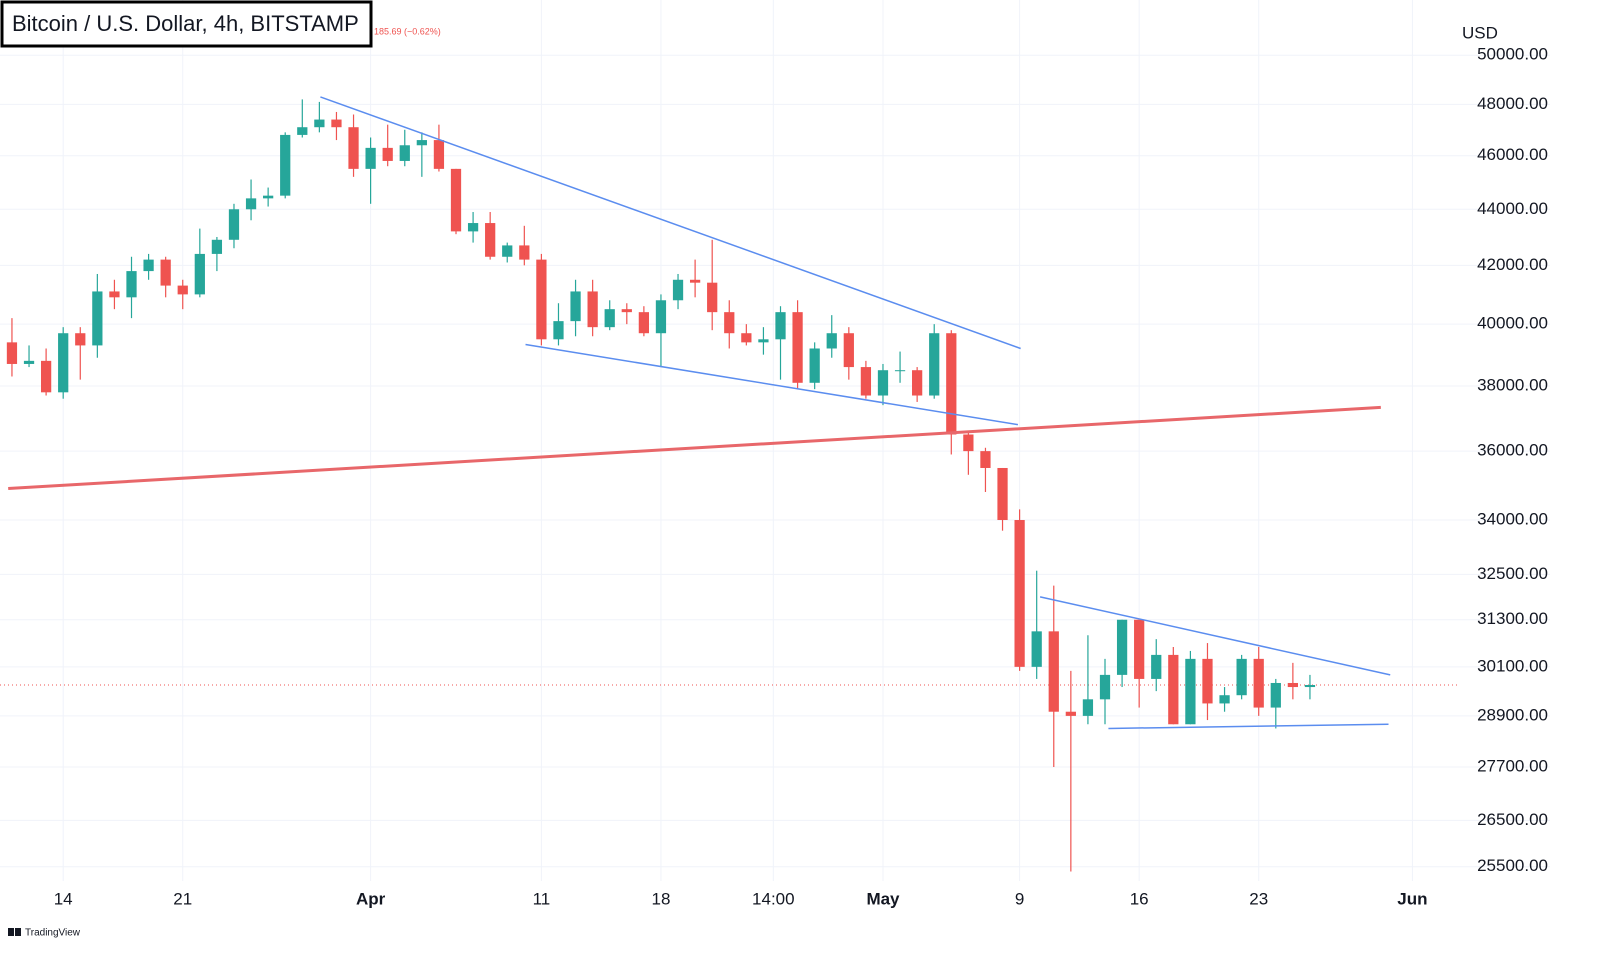 This screenshot has width=1600, height=965. I want to click on y-tick-label: 38000.00, so click(1512, 384).